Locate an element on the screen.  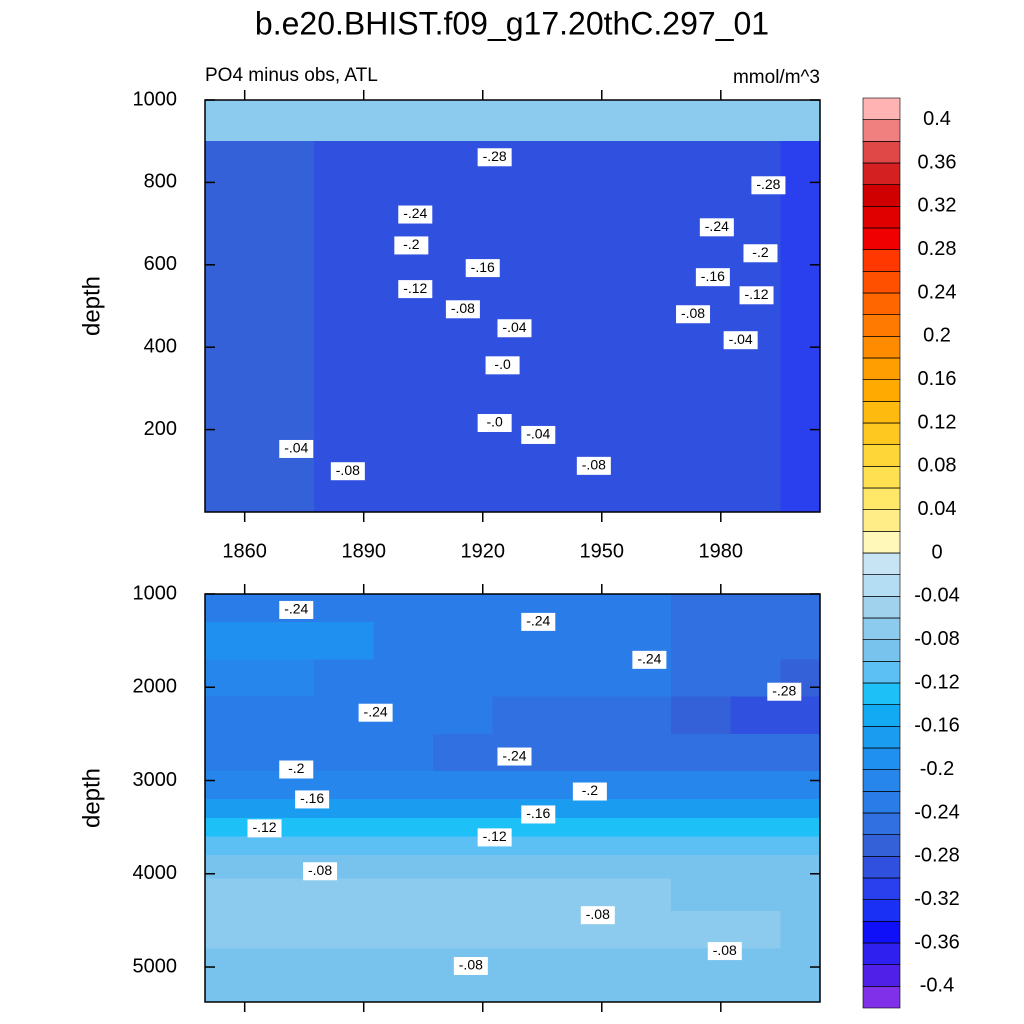
contour-label: -.04 is located at coordinates (296, 448).